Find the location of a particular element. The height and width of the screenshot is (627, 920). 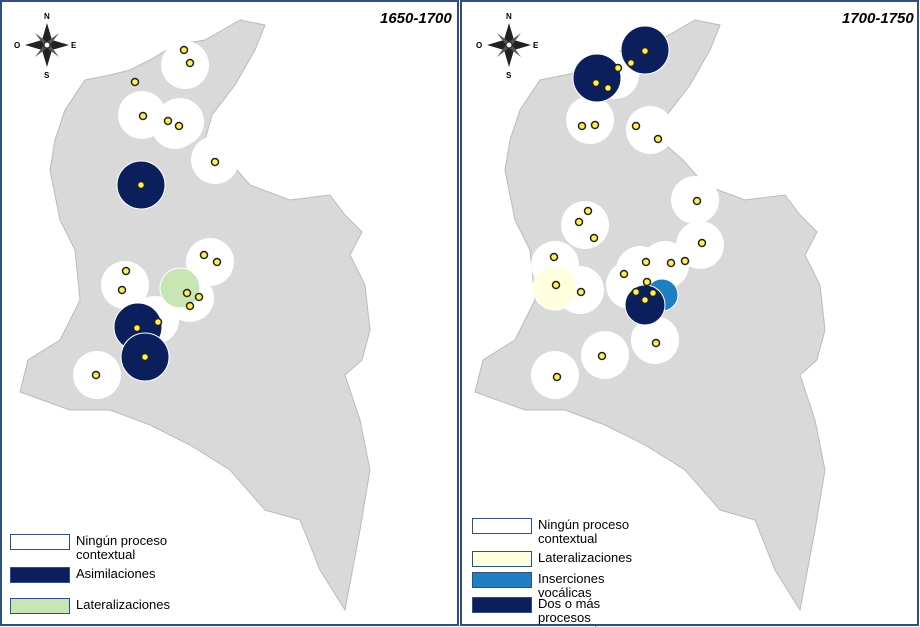

legend-label: Asimilaciones is located at coordinates (116, 573).